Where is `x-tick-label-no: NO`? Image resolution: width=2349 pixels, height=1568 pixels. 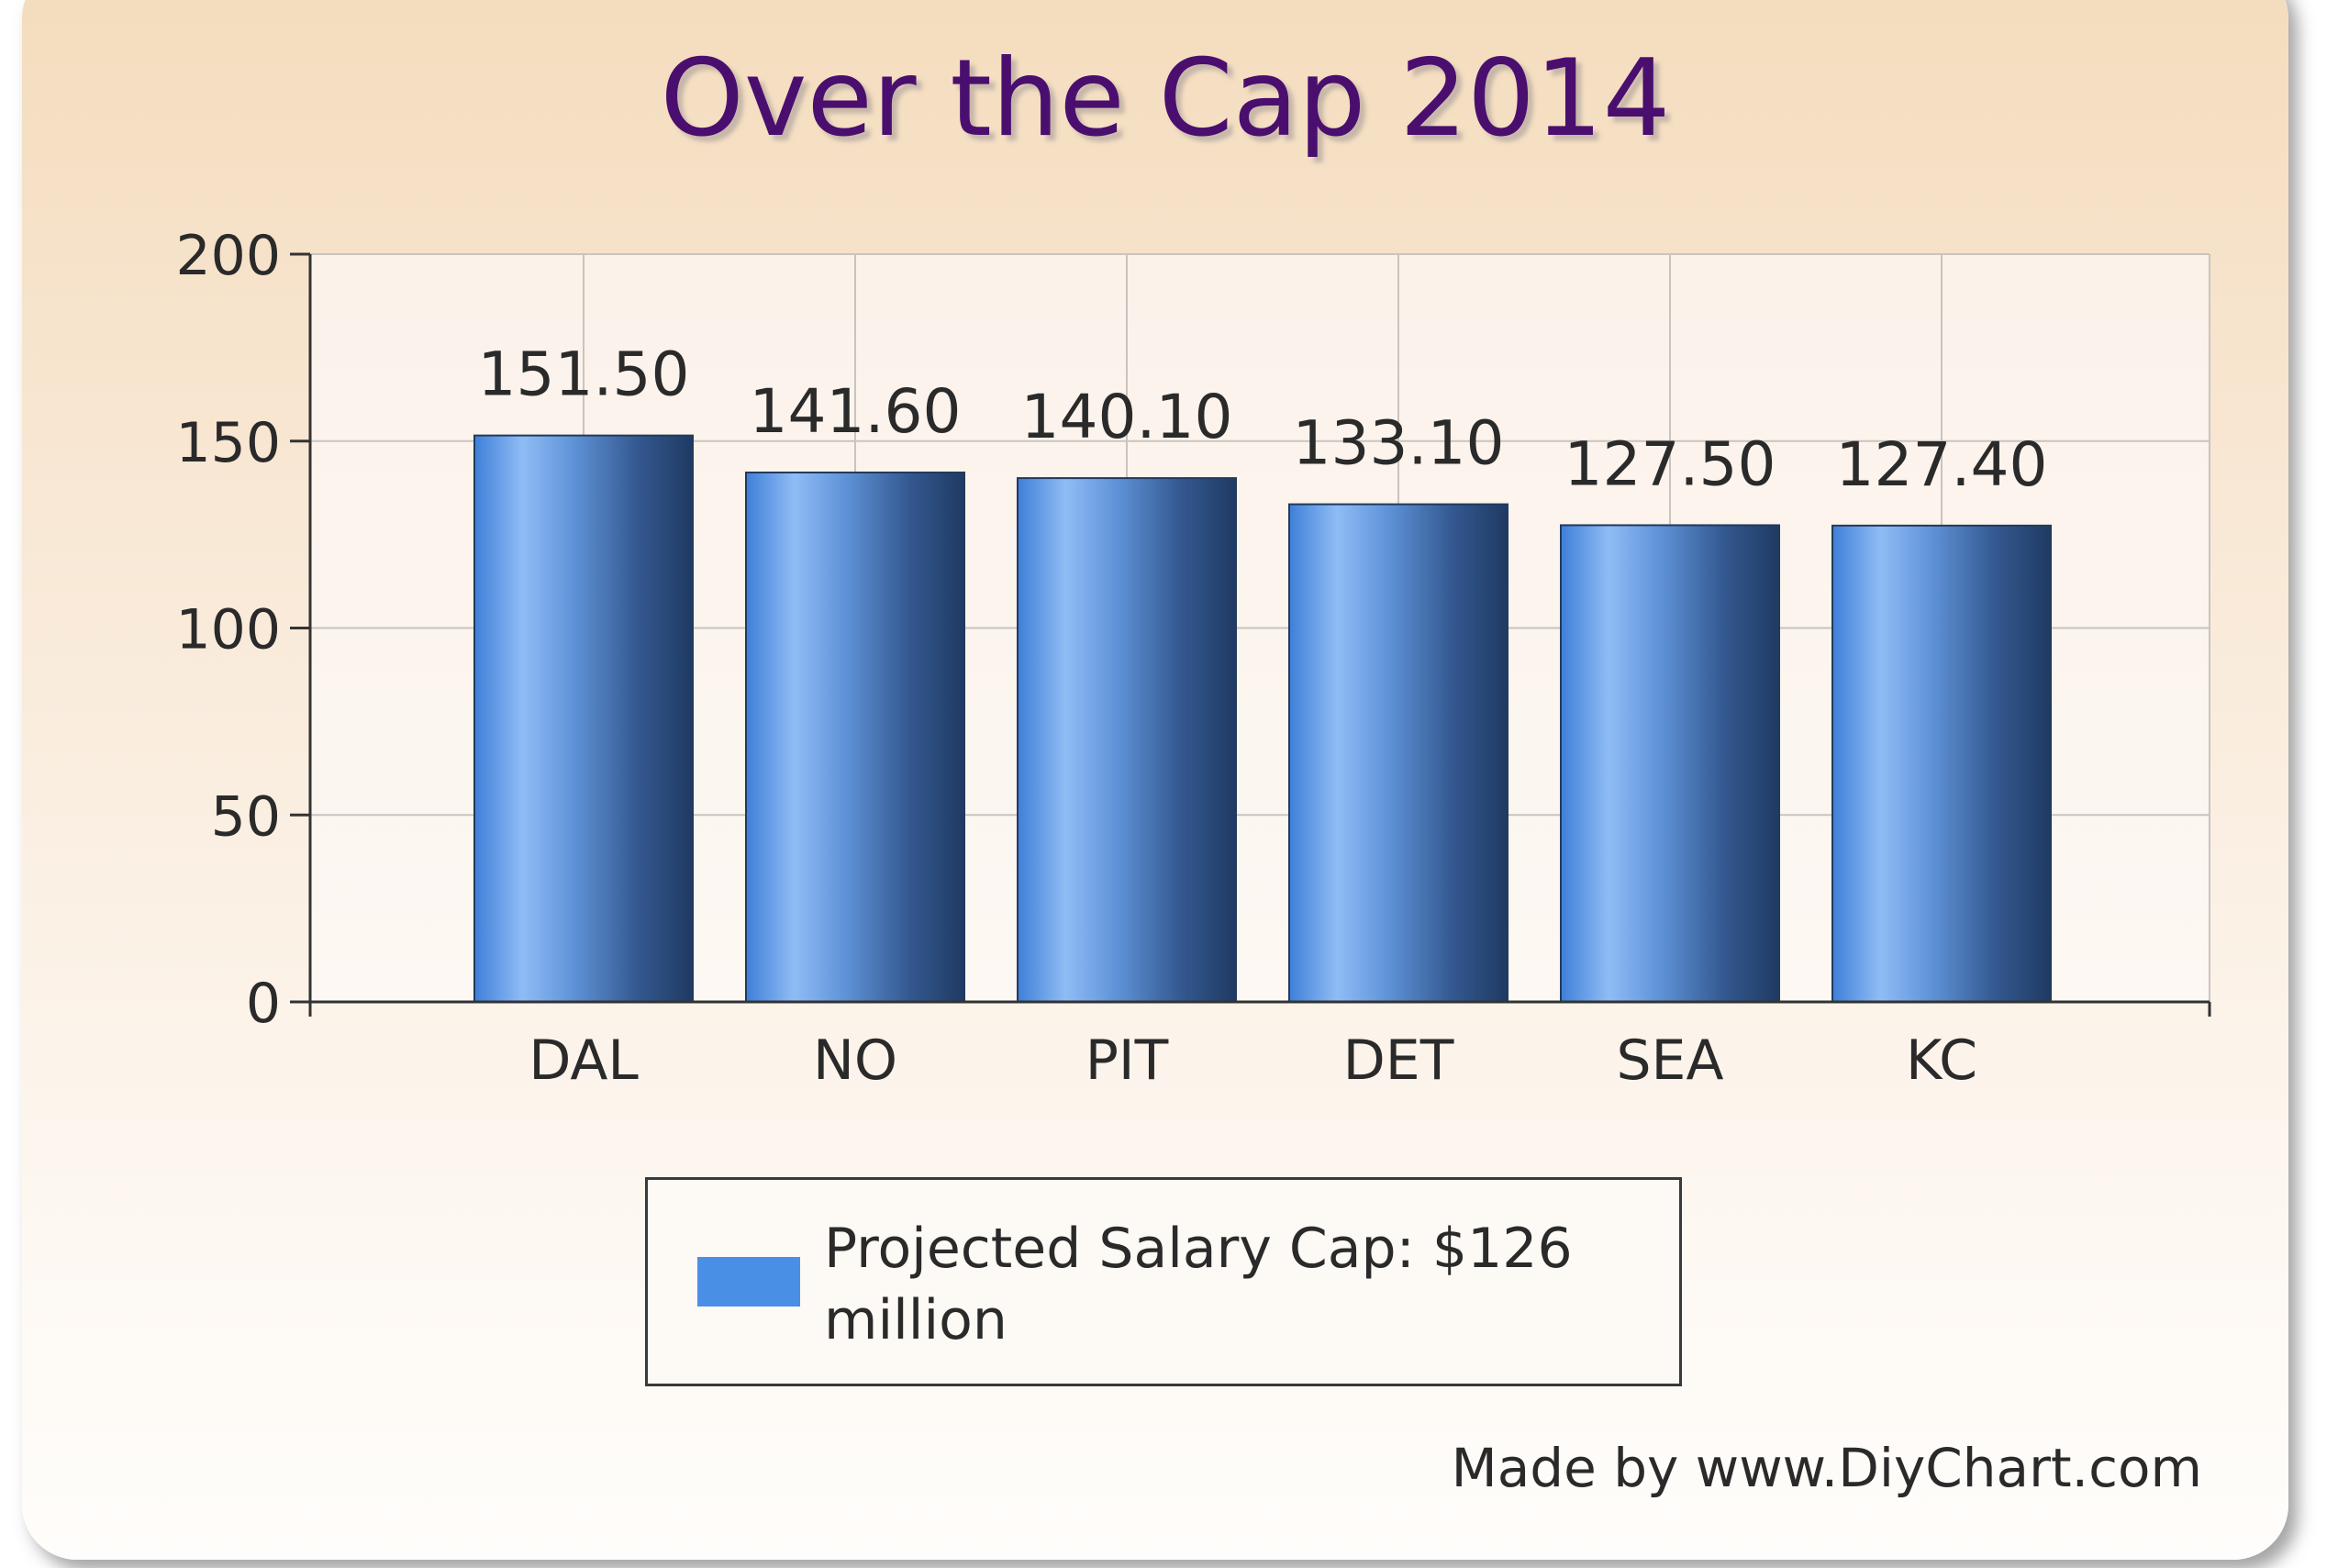 x-tick-label-no: NO is located at coordinates (855, 1061).